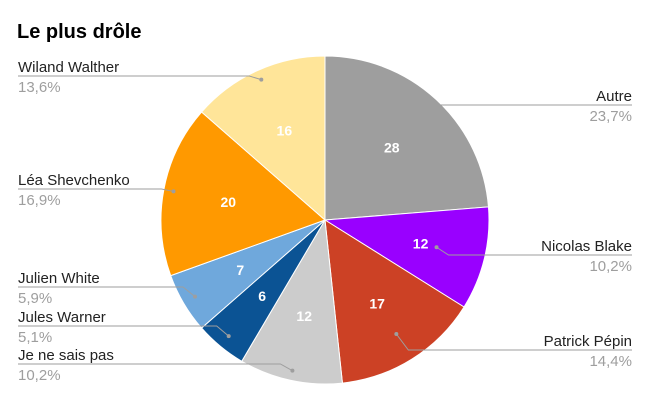 Image resolution: width=650 pixels, height=402 pixels. Describe the element at coordinates (406, 257) in the screenshot. I see `pie-slice-nicolas-blake` at that location.